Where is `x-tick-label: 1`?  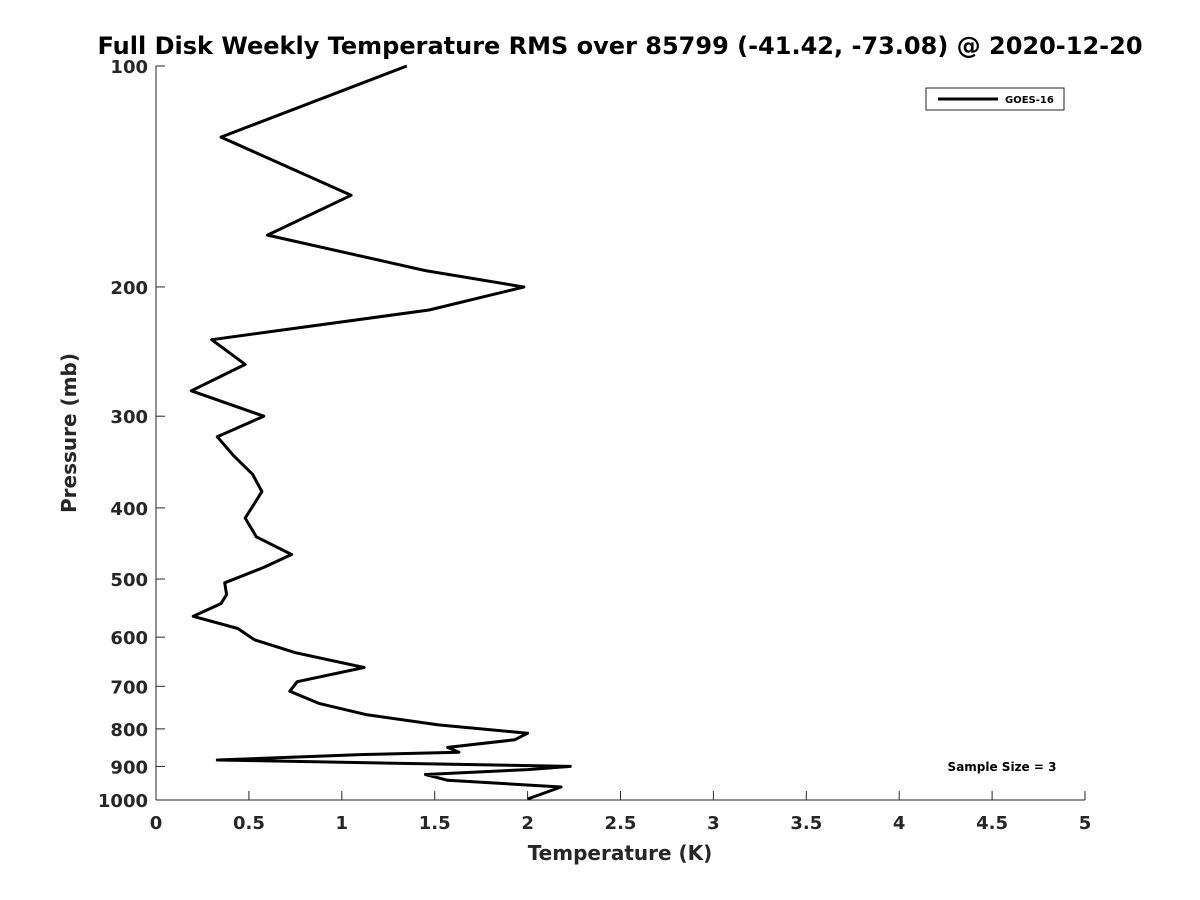
x-tick-label: 1 is located at coordinates (342, 823).